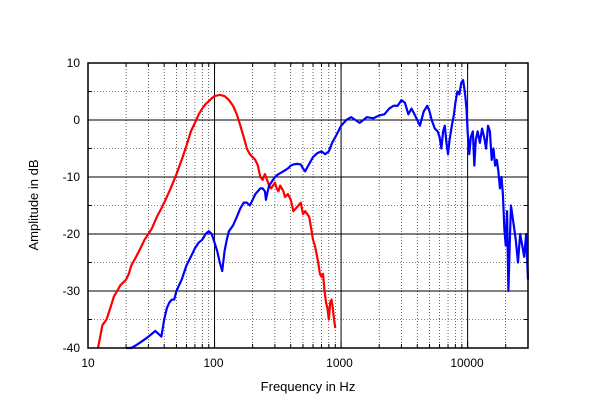  I want to click on x-axis-title: Frequency in Hz, so click(308, 386).